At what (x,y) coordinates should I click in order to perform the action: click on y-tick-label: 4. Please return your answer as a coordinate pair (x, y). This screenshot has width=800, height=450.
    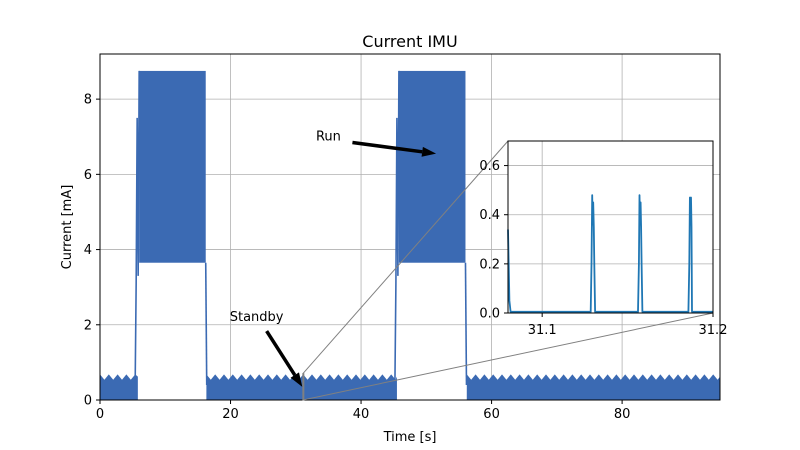
    Looking at the image, I should click on (88, 250).